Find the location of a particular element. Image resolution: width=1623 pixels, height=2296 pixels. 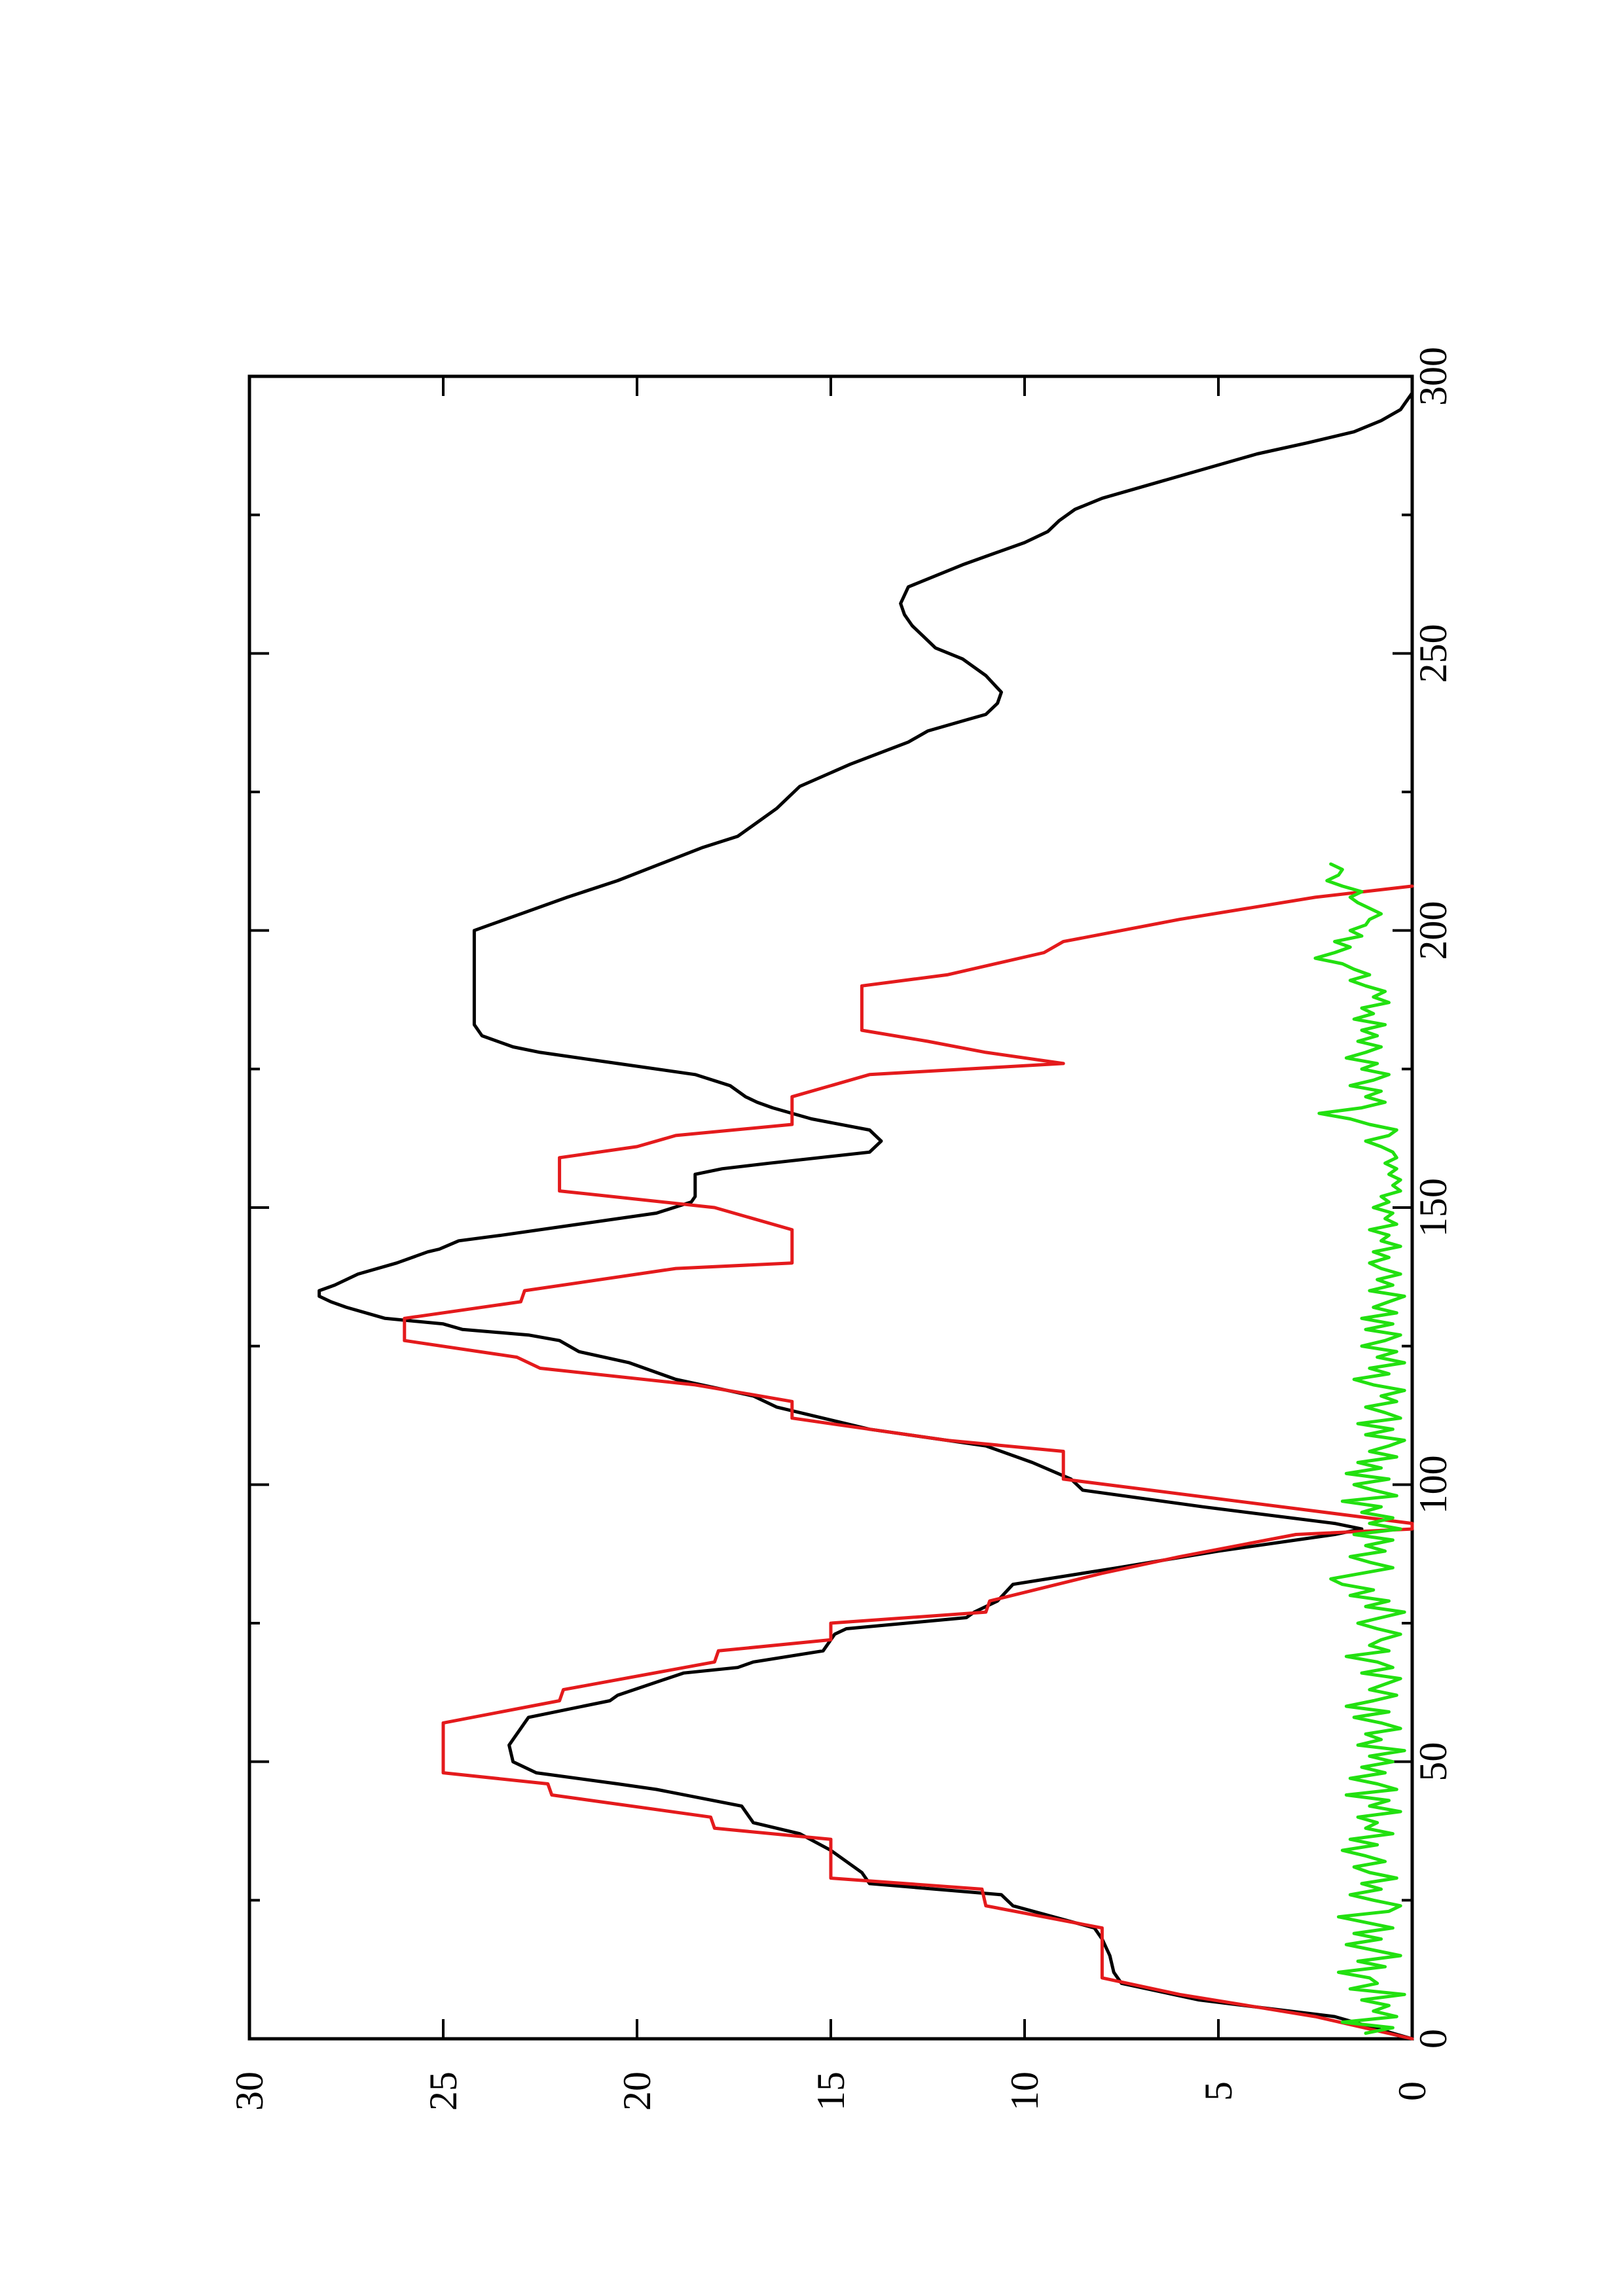

x-tick-label: 300 is located at coordinates (1433, 376).